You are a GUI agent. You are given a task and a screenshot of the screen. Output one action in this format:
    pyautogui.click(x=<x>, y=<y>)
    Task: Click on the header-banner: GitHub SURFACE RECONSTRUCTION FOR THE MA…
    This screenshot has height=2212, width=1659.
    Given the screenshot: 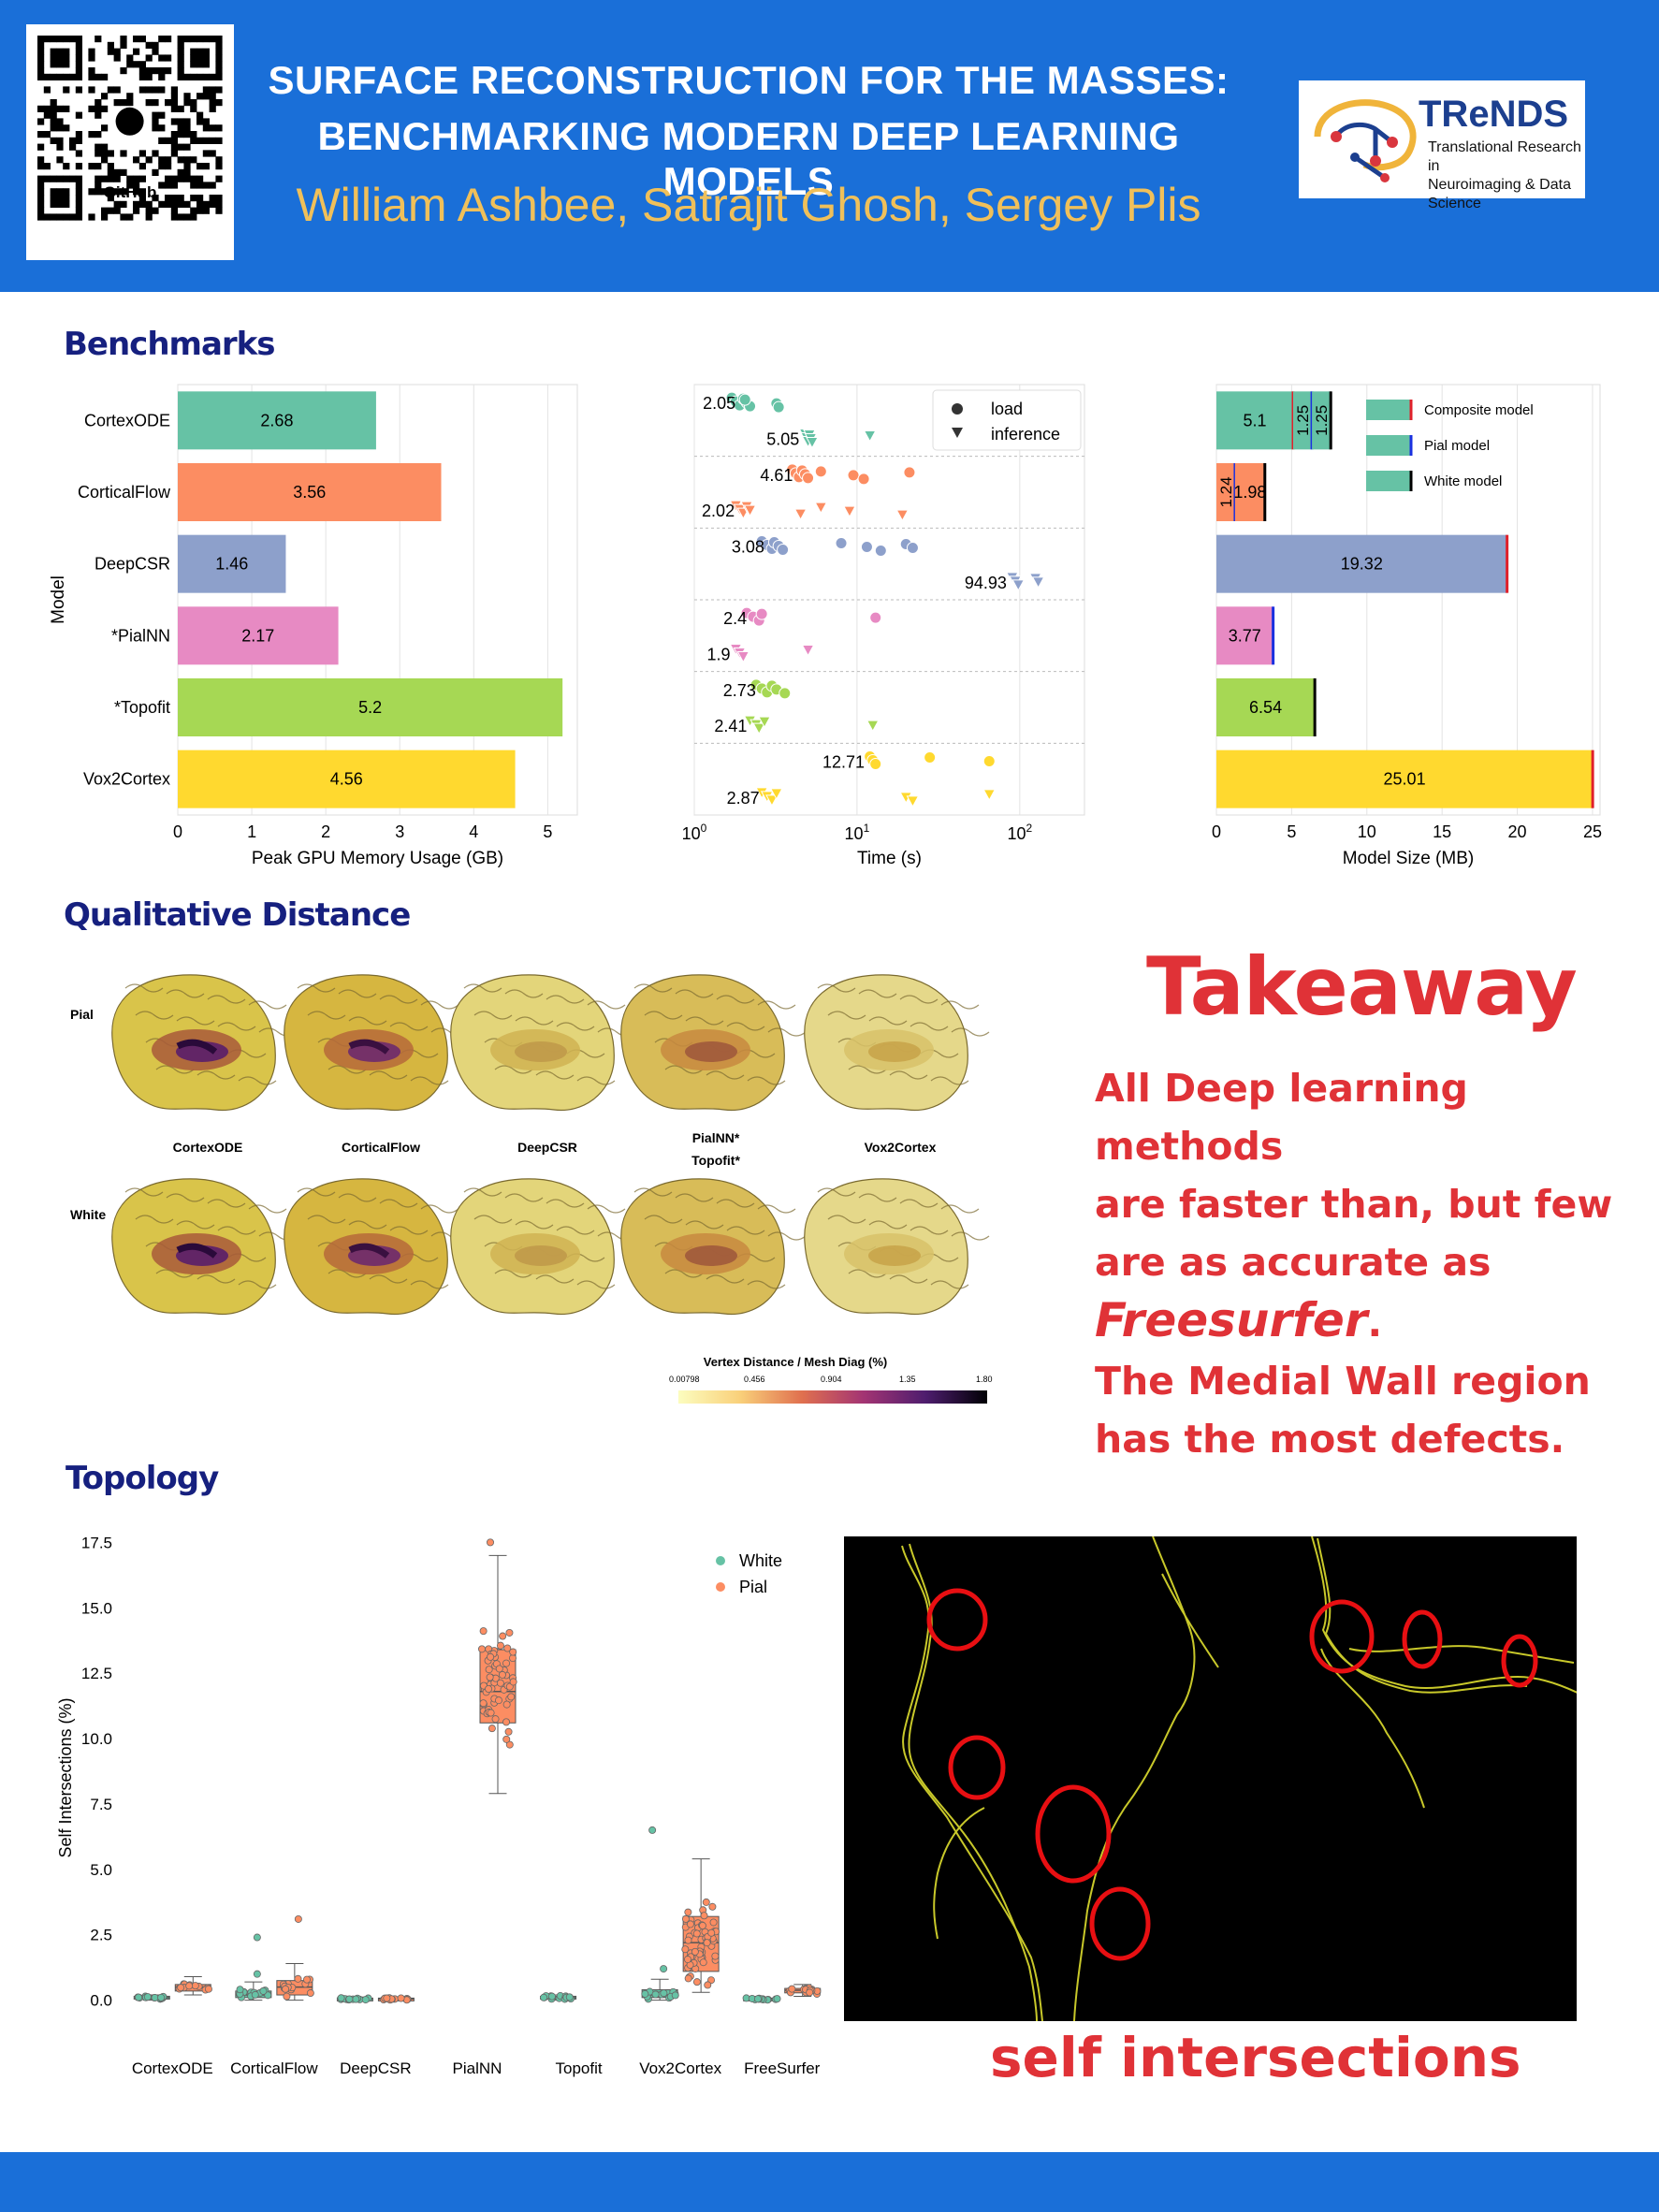 What is the action you would take?
    pyautogui.click(x=829, y=146)
    